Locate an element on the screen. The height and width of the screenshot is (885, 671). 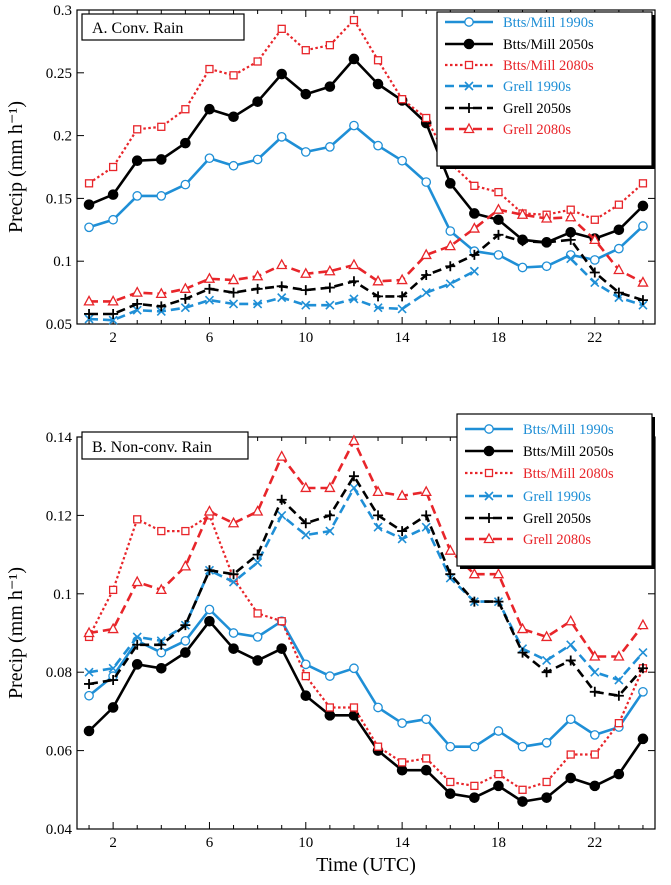
y-tick-label: 0.3 is located at coordinates (62, 11).